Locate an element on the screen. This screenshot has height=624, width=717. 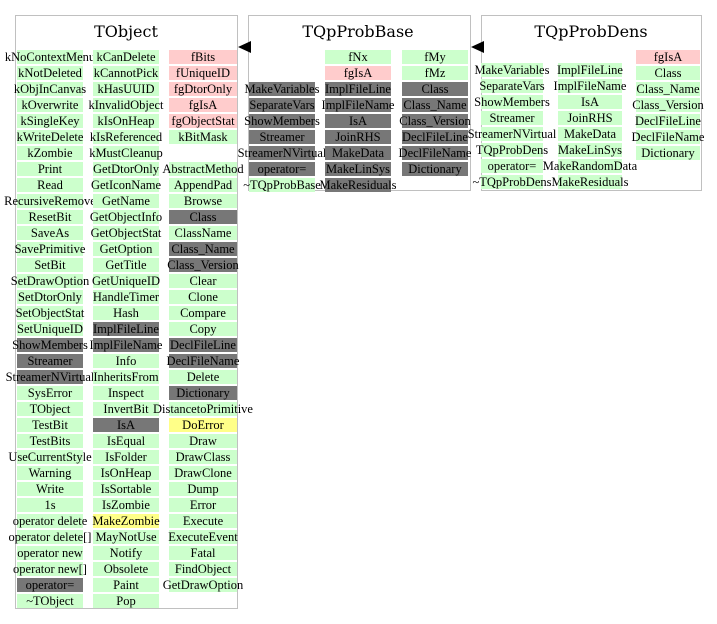
member-tqpprobdens-makevariables: MakeVariables is located at coordinates (512, 70).